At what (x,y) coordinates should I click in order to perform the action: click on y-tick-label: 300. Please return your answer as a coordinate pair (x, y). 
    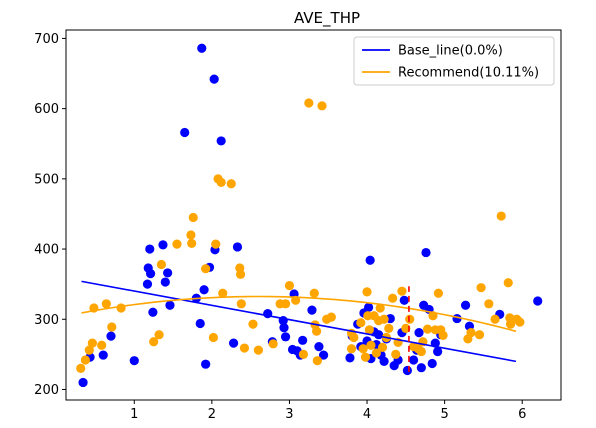
    Looking at the image, I should click on (46, 320).